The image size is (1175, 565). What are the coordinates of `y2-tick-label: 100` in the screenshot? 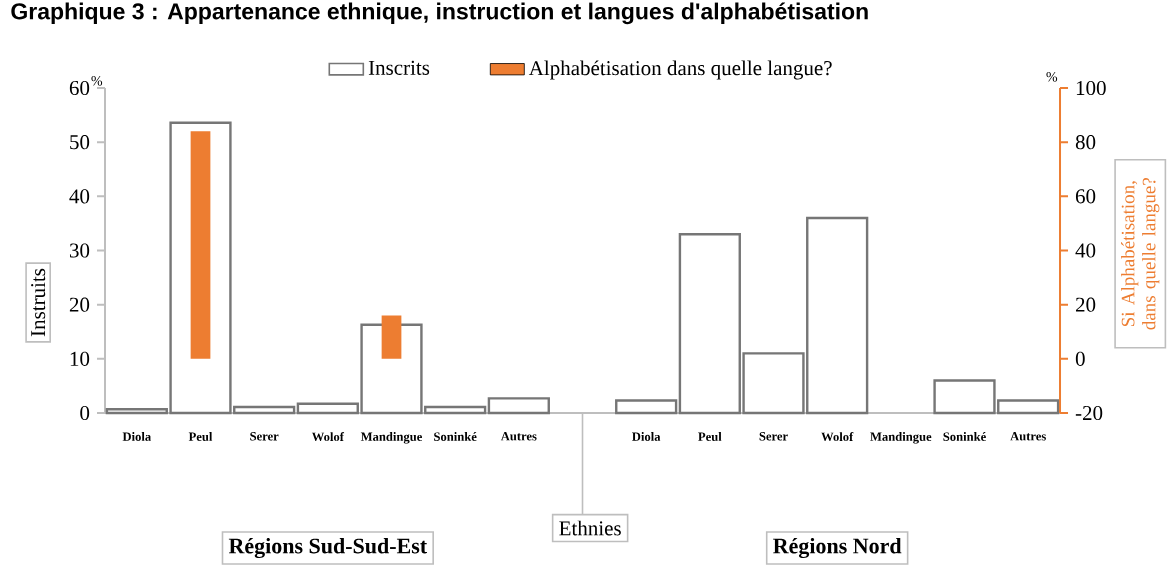 It's located at (1091, 88).